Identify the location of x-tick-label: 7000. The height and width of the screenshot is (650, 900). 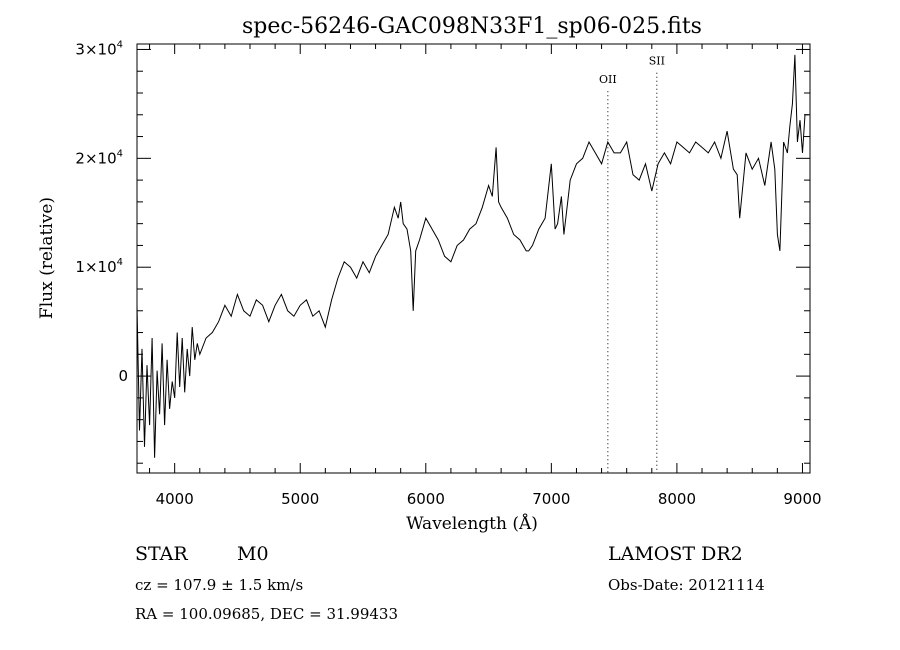
(551, 499).